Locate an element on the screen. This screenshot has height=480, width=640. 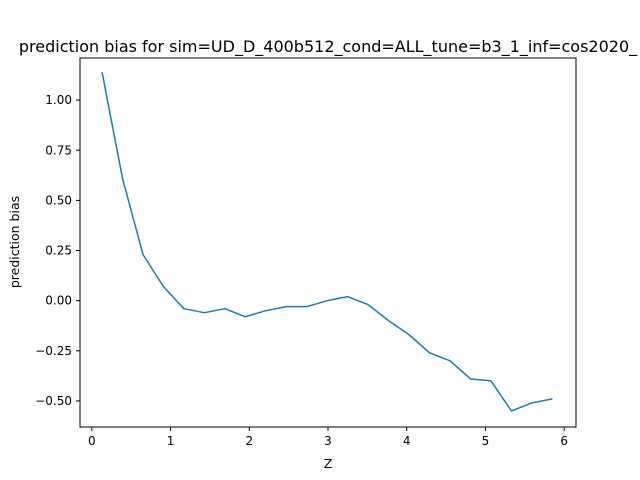
y-axis-label: prediction bias is located at coordinates (14, 242).